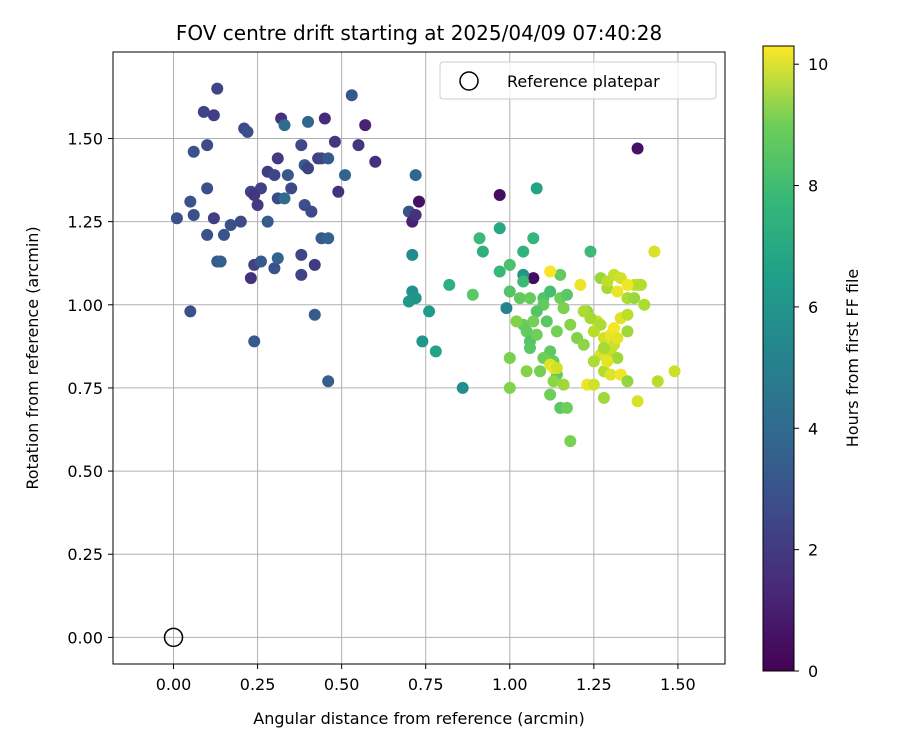 The width and height of the screenshot is (900, 750). What do you see at coordinates (85, 388) in the screenshot?
I see `y-tick-label: 0.75` at bounding box center [85, 388].